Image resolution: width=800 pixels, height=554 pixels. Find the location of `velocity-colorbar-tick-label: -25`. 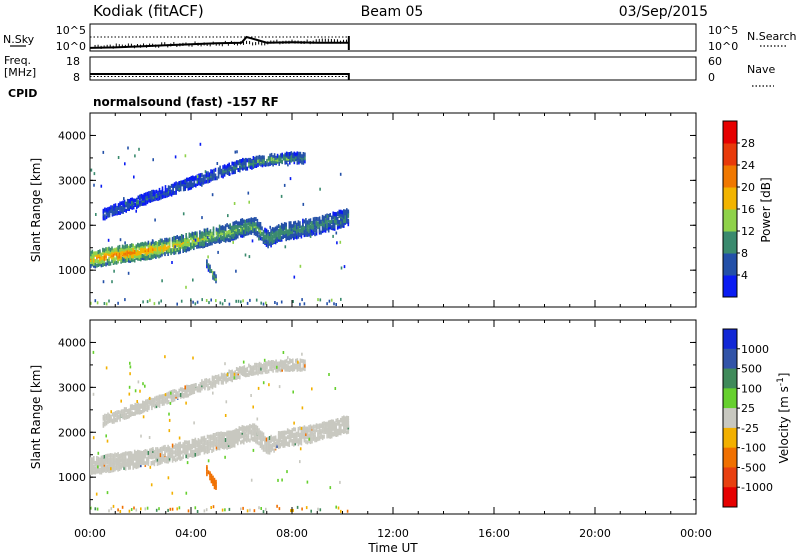

velocity-colorbar-tick-label: -25 is located at coordinates (750, 428).